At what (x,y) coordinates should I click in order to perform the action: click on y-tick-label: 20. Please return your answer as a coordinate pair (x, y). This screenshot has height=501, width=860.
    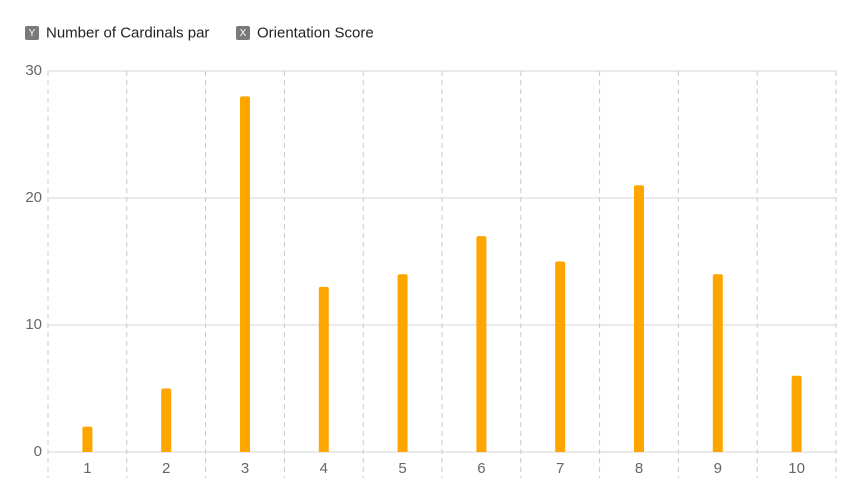
    Looking at the image, I should click on (33, 197).